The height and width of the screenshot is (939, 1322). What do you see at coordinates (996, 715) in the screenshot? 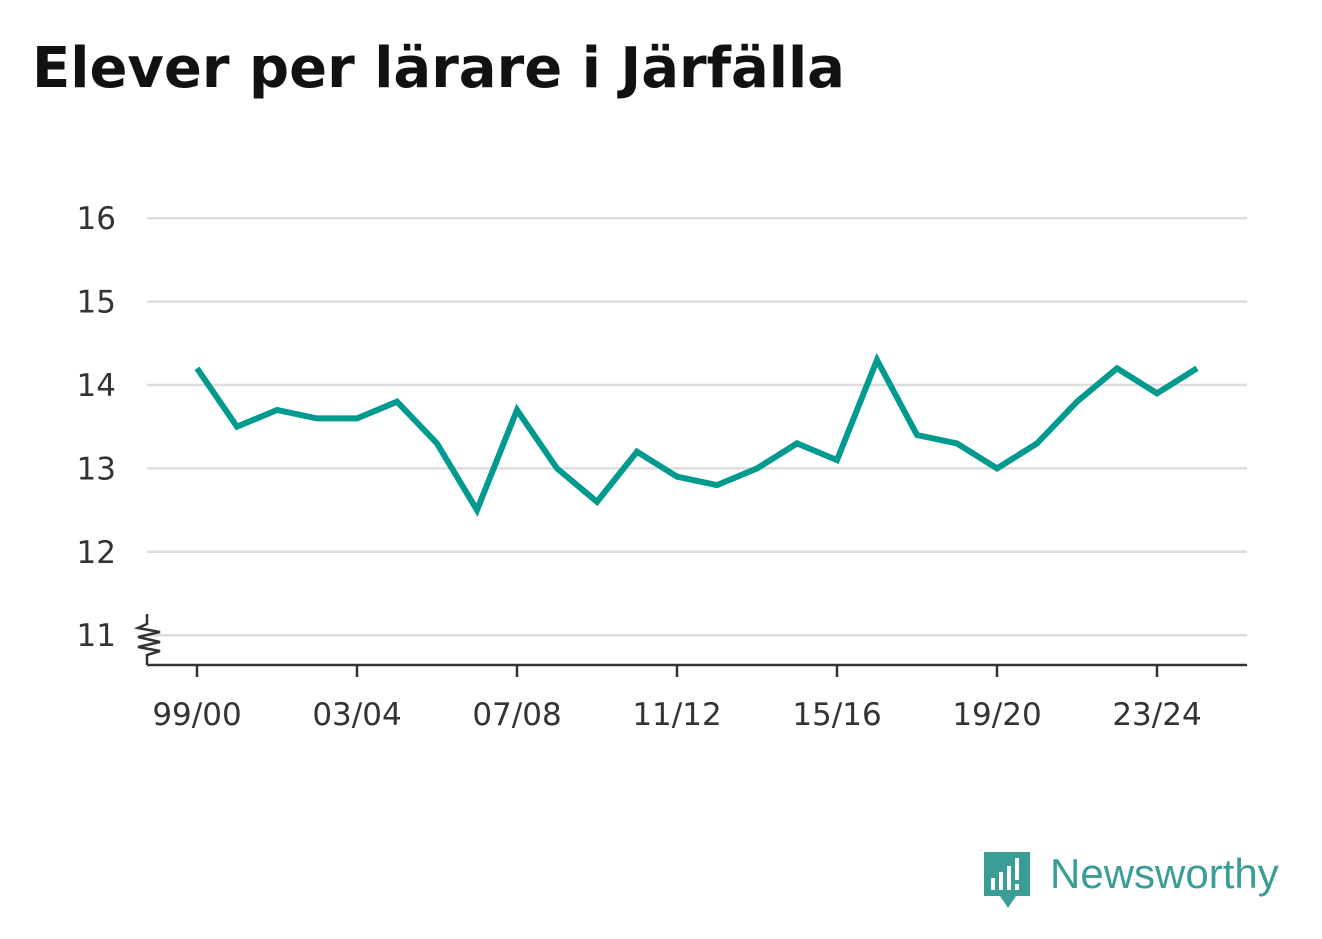
I see `x-tick-label: 19/20` at bounding box center [996, 715].